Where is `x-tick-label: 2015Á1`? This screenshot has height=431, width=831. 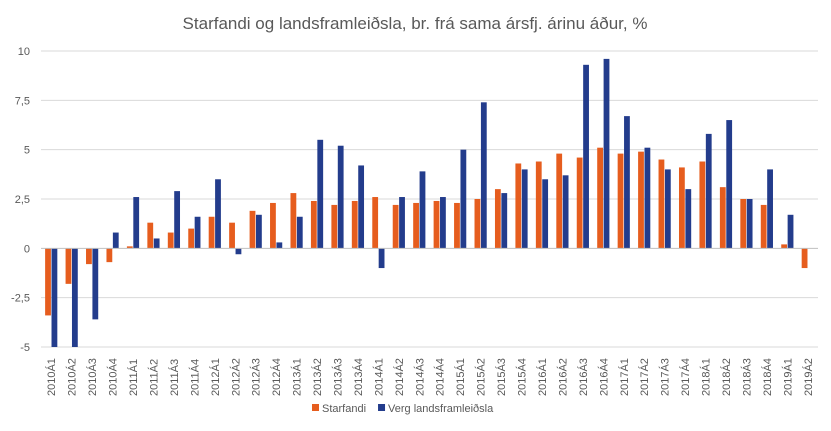
x-tick-label: 2015Á1 is located at coordinates (460, 377).